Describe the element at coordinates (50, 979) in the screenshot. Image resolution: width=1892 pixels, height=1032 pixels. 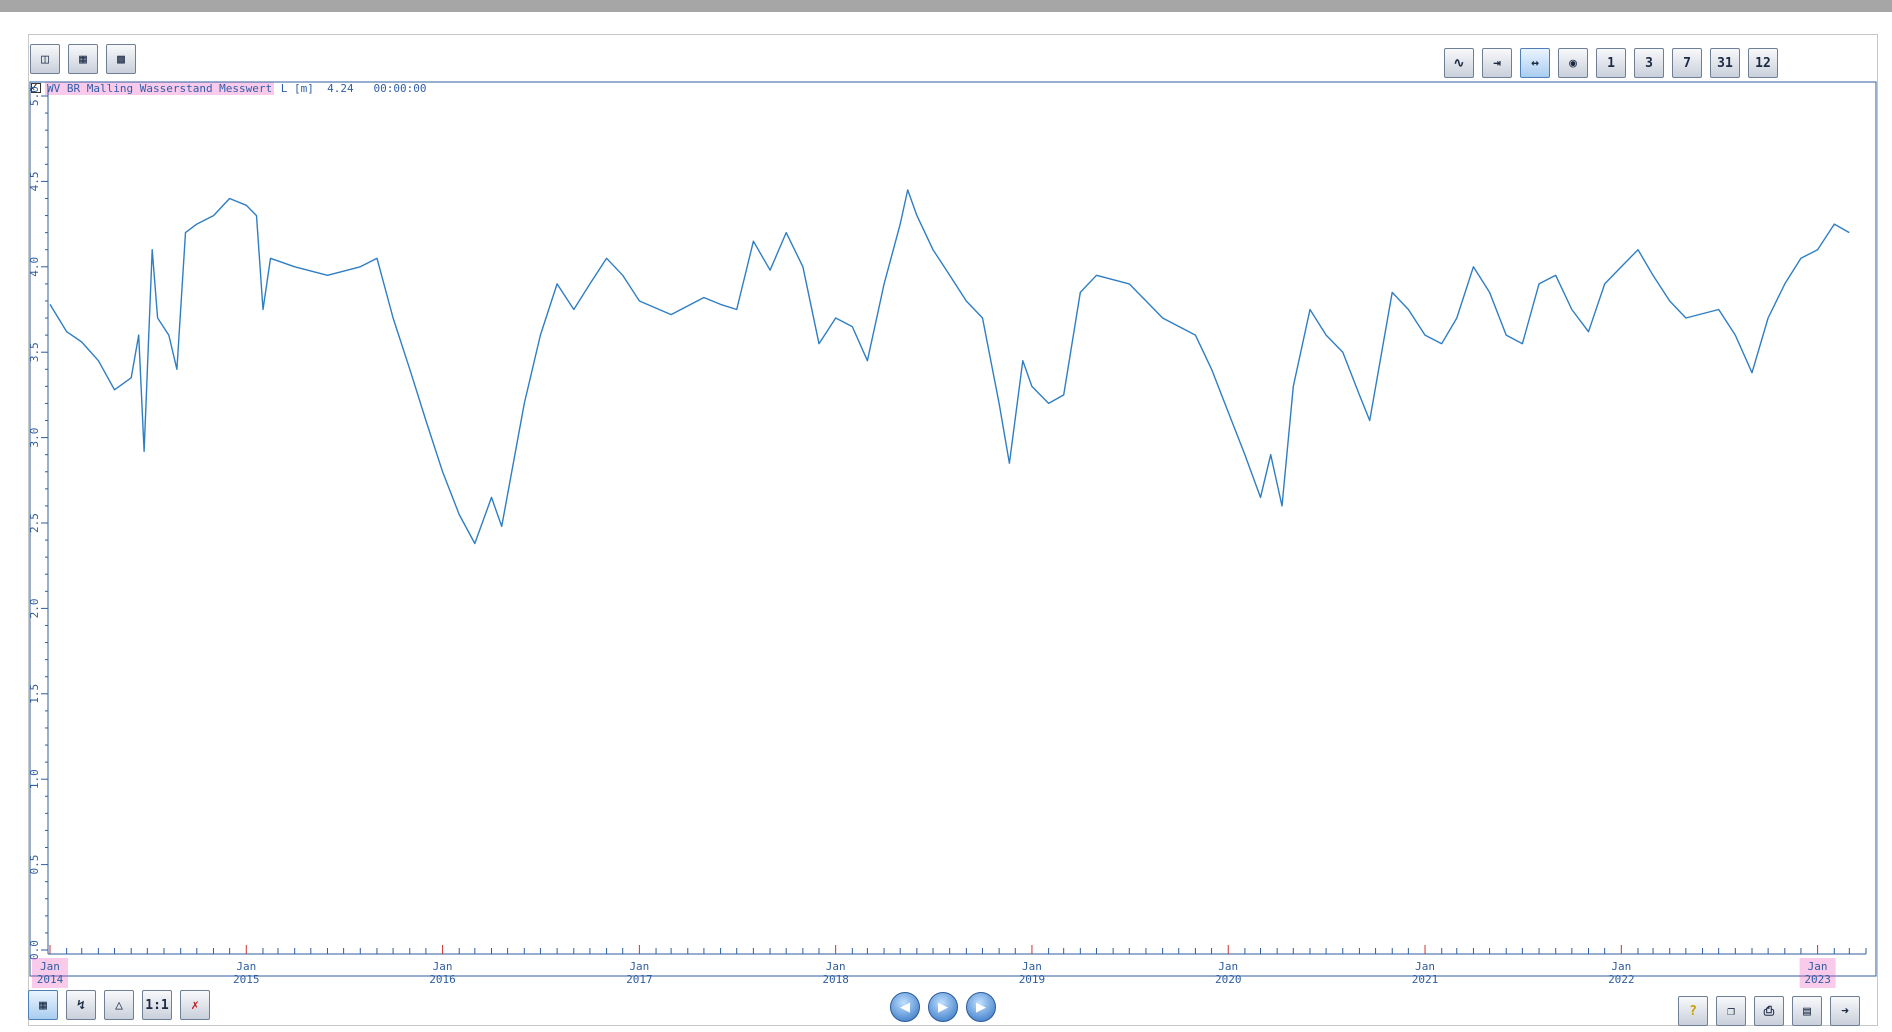
I see `x-tick-year: 2014` at that location.